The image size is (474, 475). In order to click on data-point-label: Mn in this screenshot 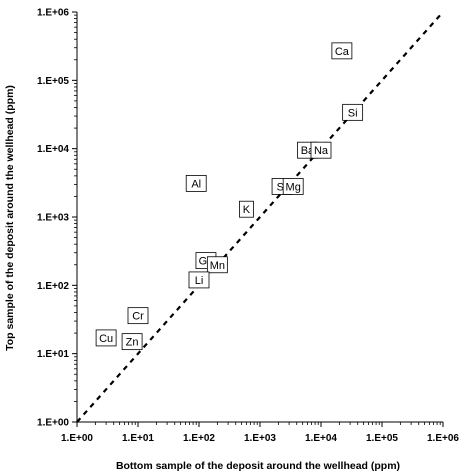, I will do `click(217, 266)`.